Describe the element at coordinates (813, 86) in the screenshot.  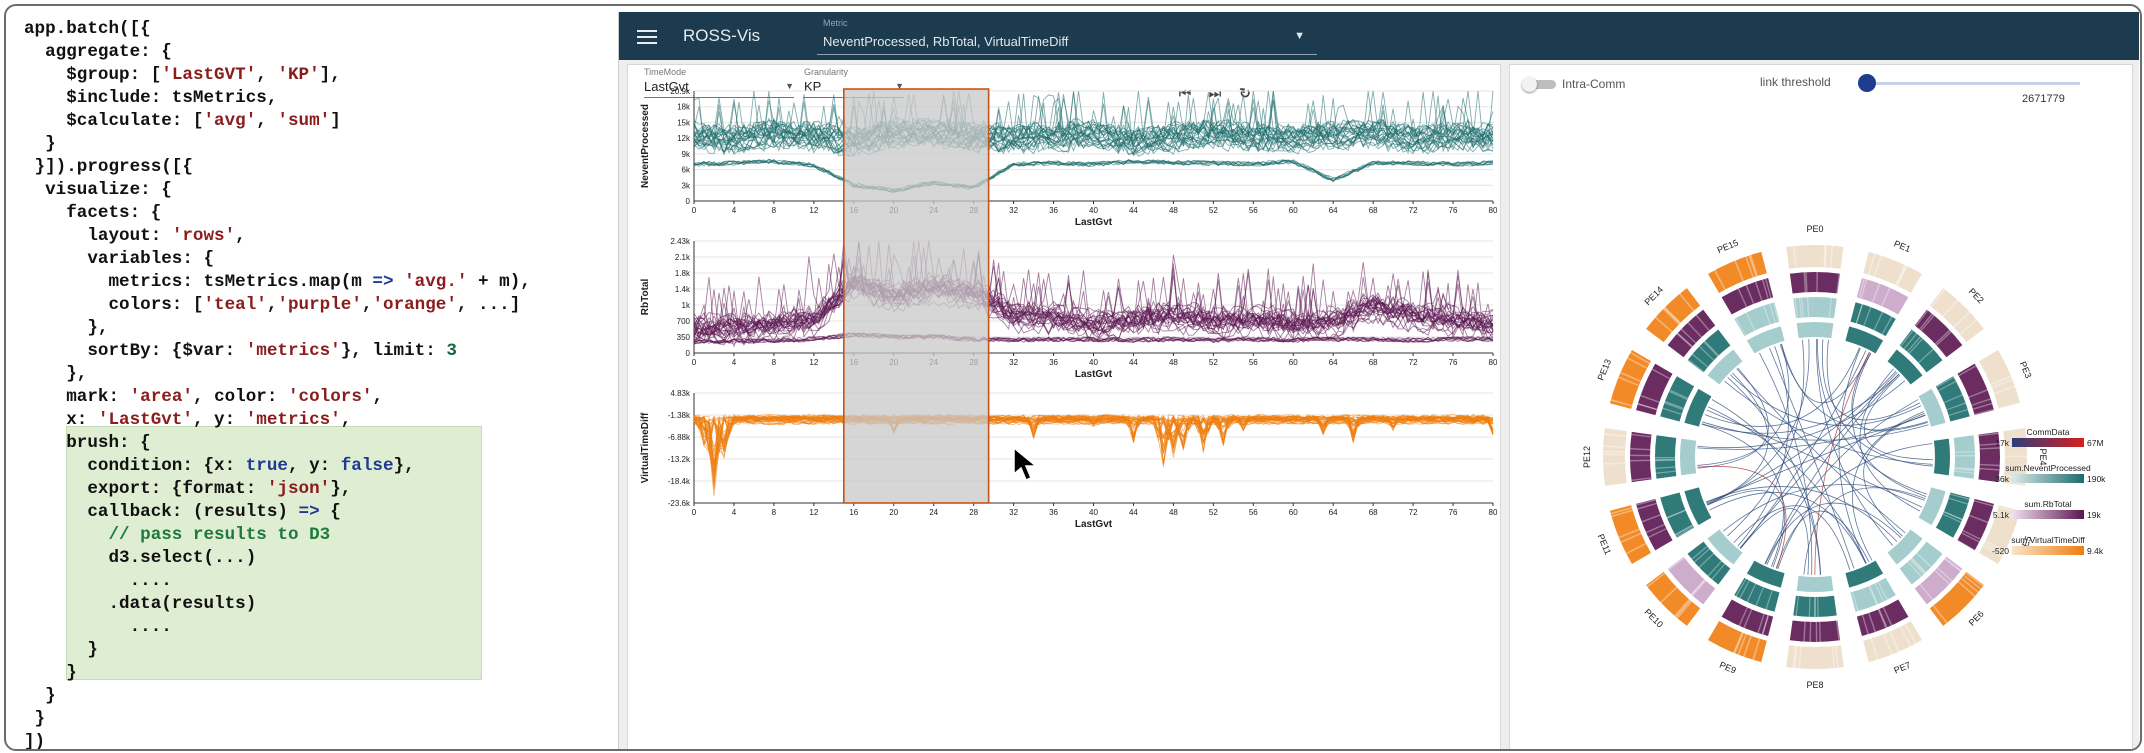
I see `granularity-value: KP` at that location.